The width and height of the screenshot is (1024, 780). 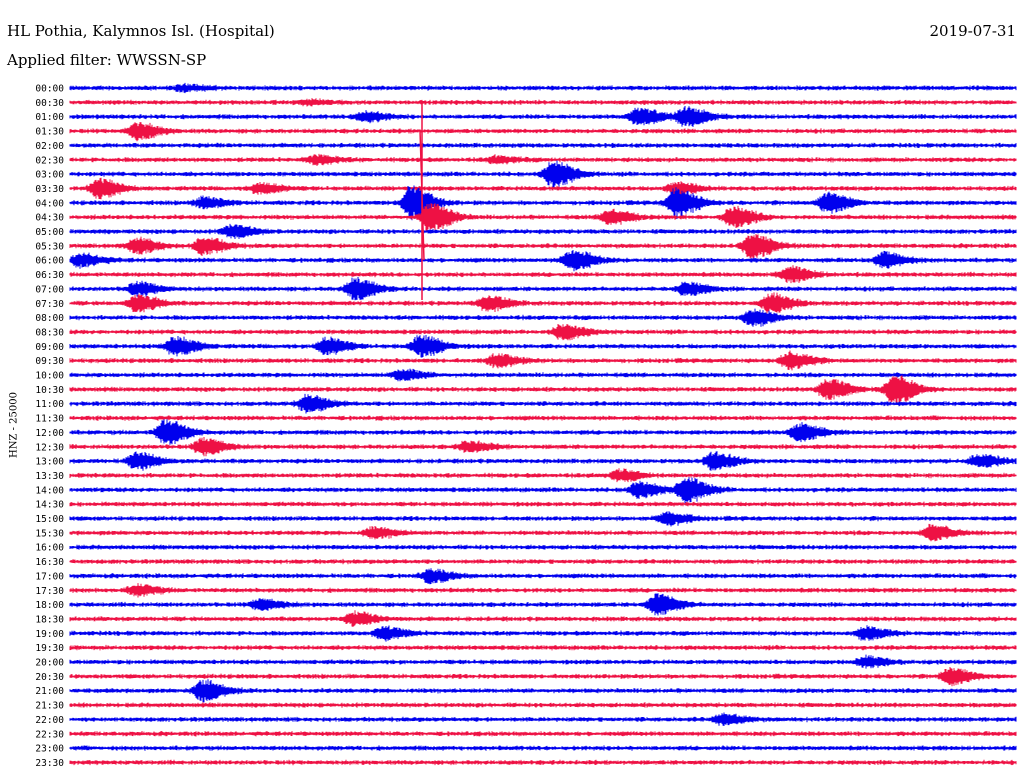 What do you see at coordinates (49, 132) in the screenshot?
I see `time-tick-label: 01:30` at bounding box center [49, 132].